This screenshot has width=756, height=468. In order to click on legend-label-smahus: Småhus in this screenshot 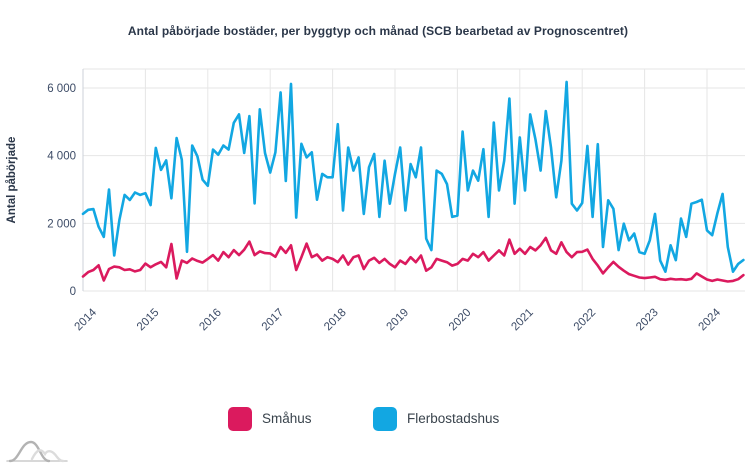, I will do `click(287, 418)`.